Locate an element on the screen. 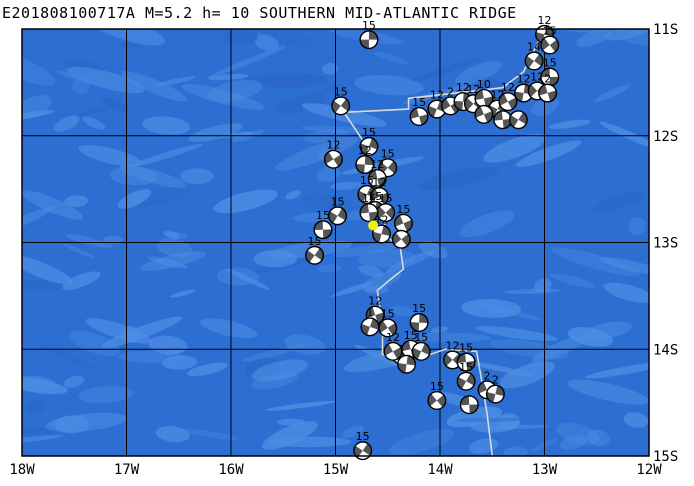 The height and width of the screenshot is (486, 694). x-tick-label: 16W is located at coordinates (231, 470).